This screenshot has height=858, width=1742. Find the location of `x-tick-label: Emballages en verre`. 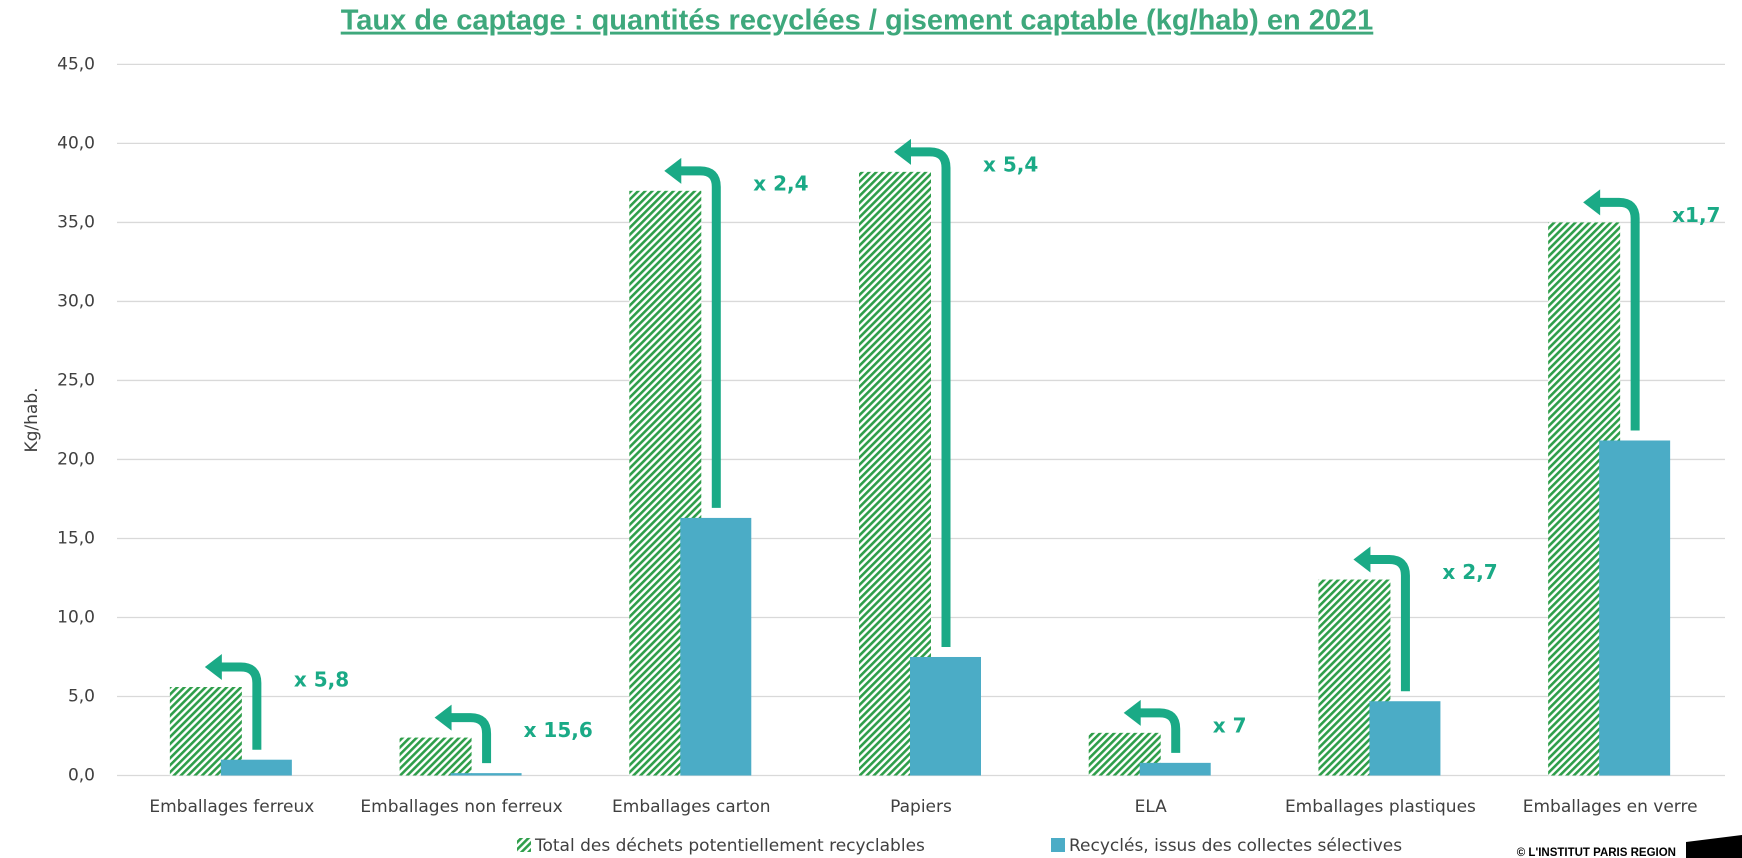

x-tick-label: Emballages en verre is located at coordinates (1610, 806).